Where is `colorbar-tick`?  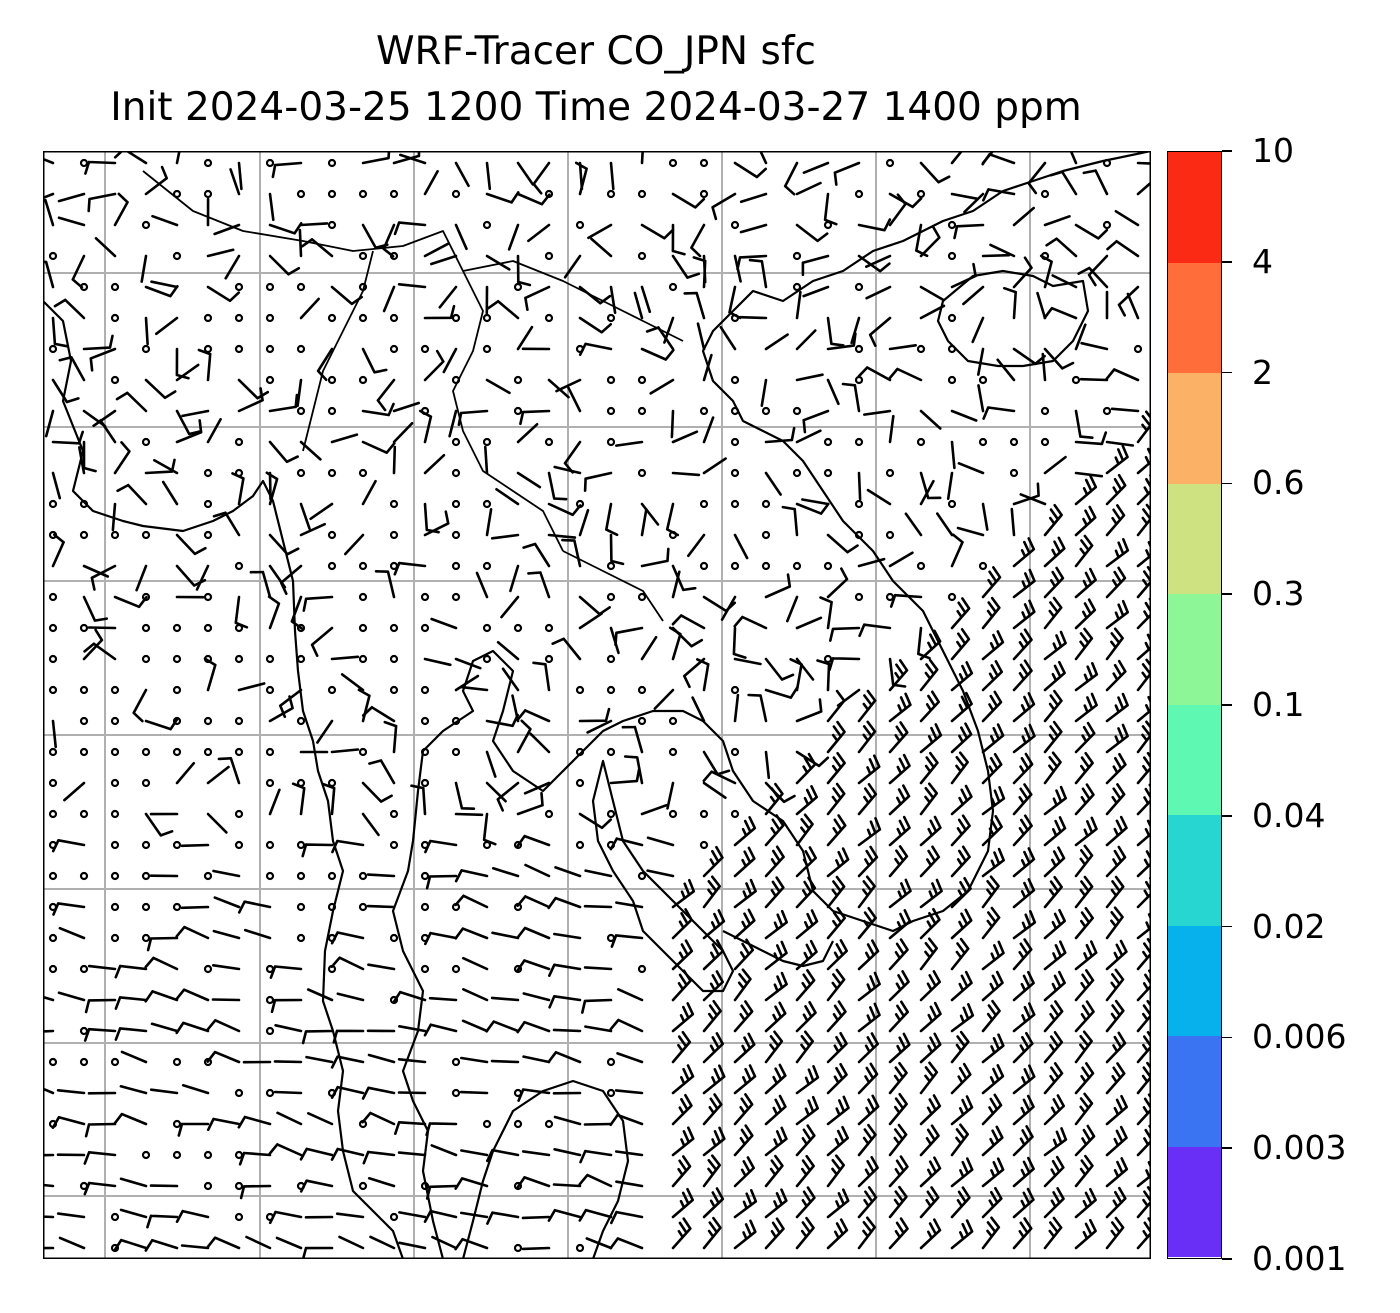 colorbar-tick is located at coordinates (1227, 1037).